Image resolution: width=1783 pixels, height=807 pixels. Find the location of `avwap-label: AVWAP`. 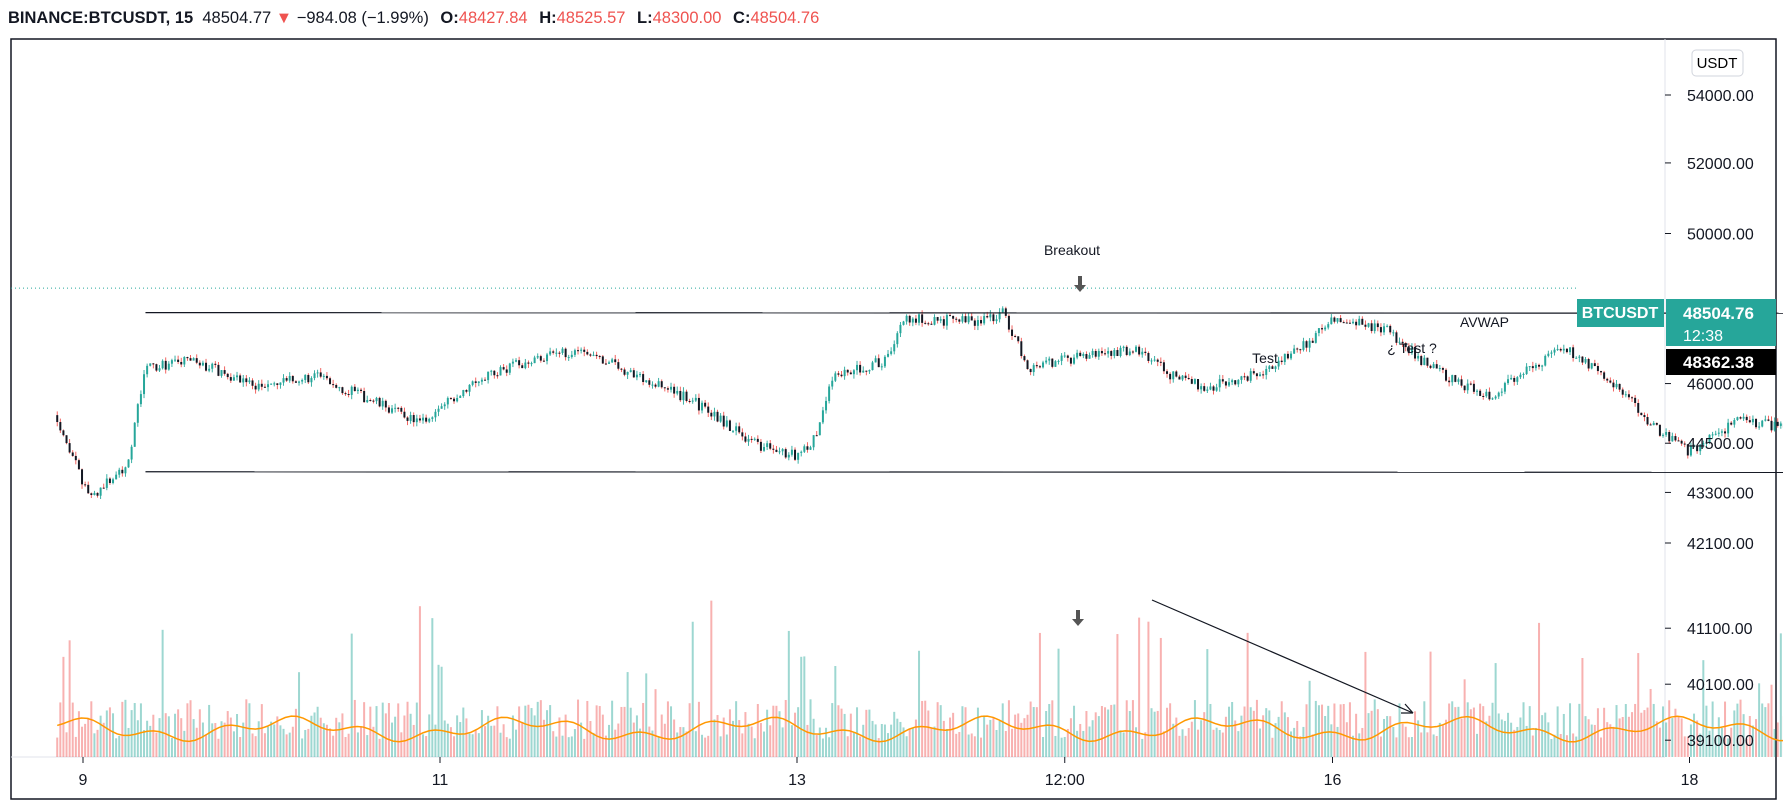

avwap-label: AVWAP is located at coordinates (1484, 322).